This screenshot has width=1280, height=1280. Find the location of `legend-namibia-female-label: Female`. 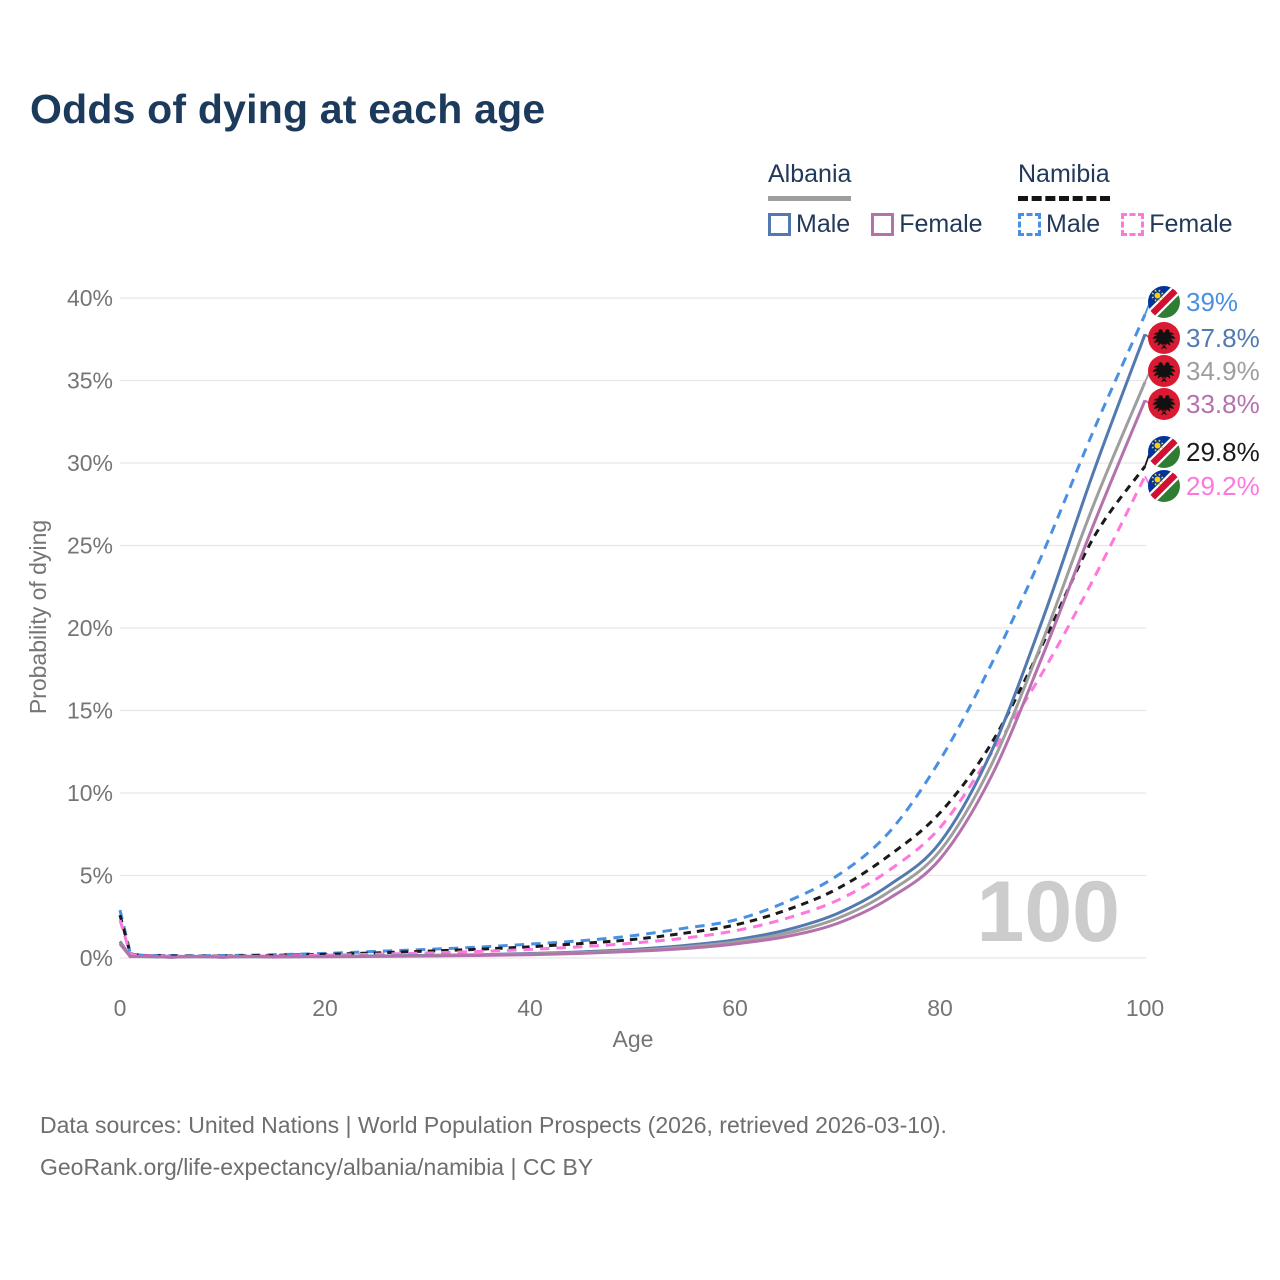

legend-namibia-female-label: Female is located at coordinates (1191, 224).